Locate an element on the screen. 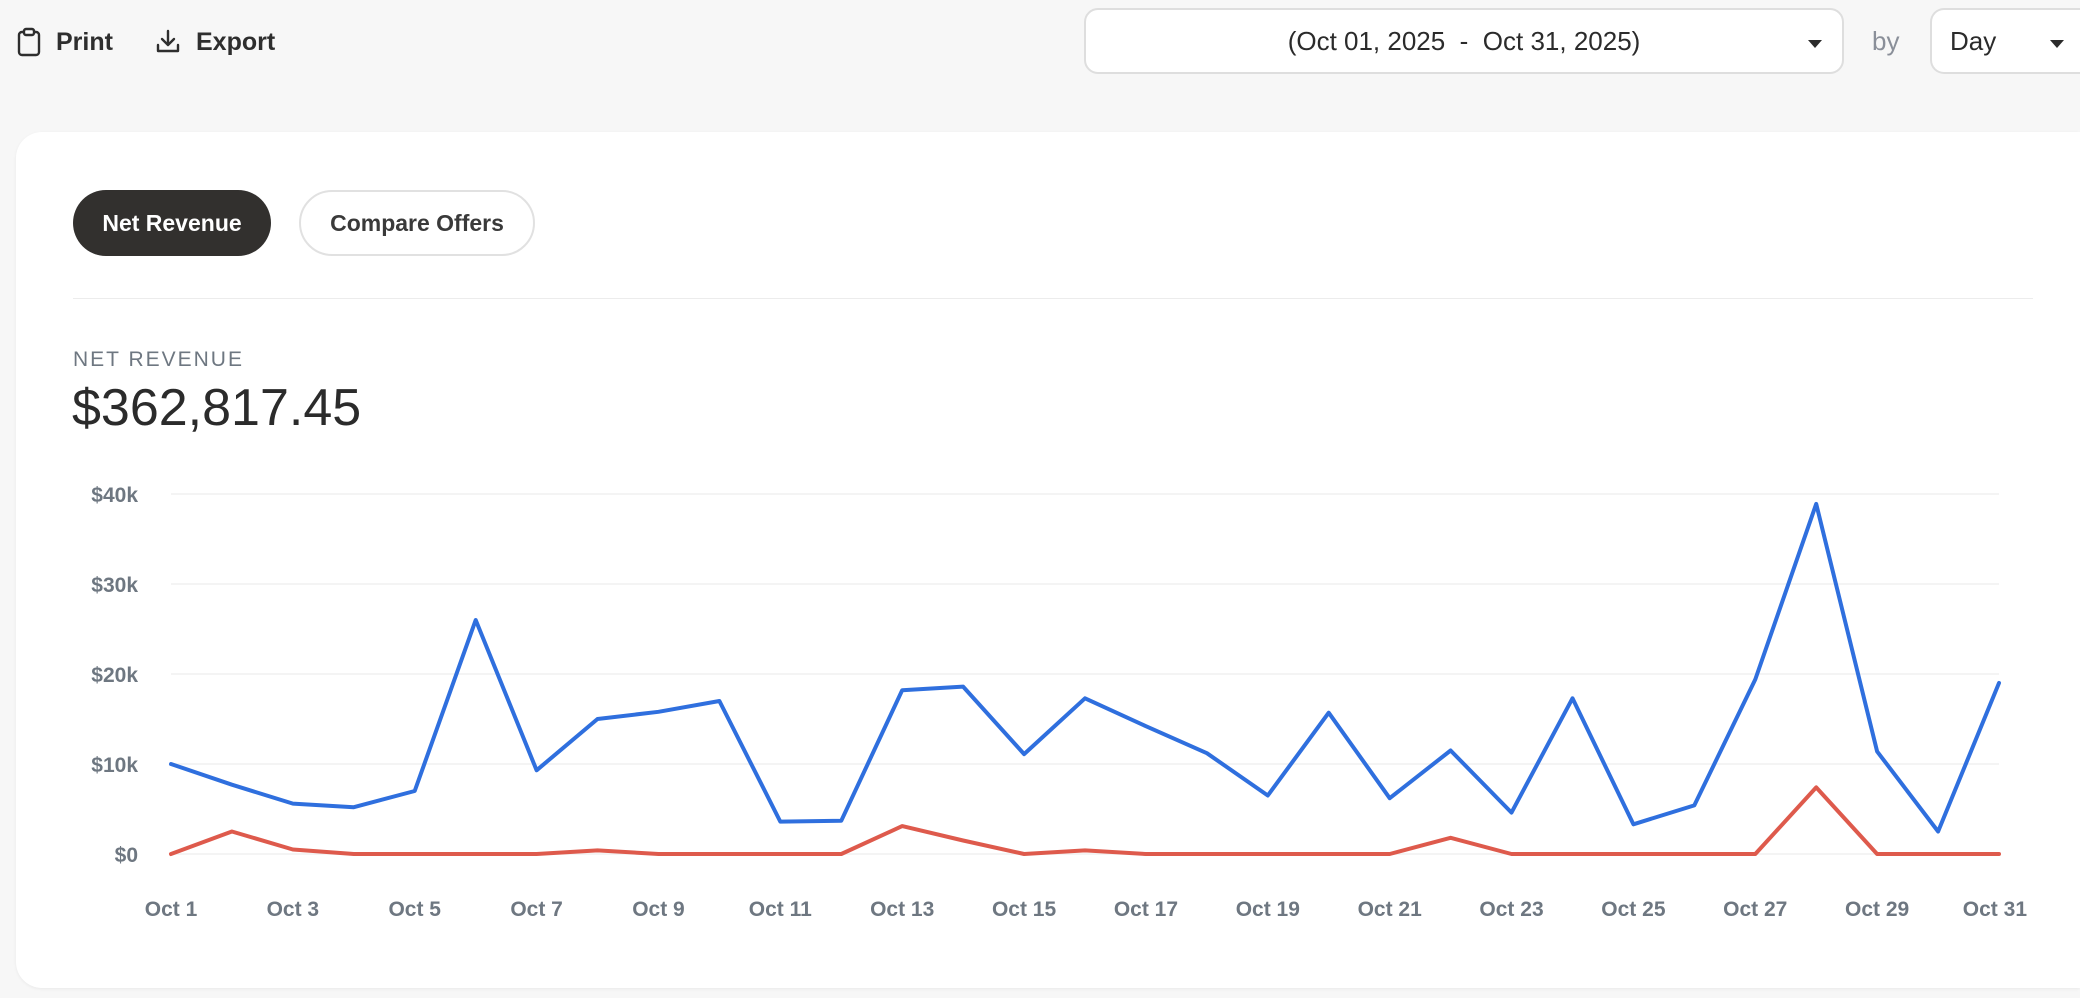 This screenshot has width=2080, height=998. y-tick-label: $10k is located at coordinates (114, 765).